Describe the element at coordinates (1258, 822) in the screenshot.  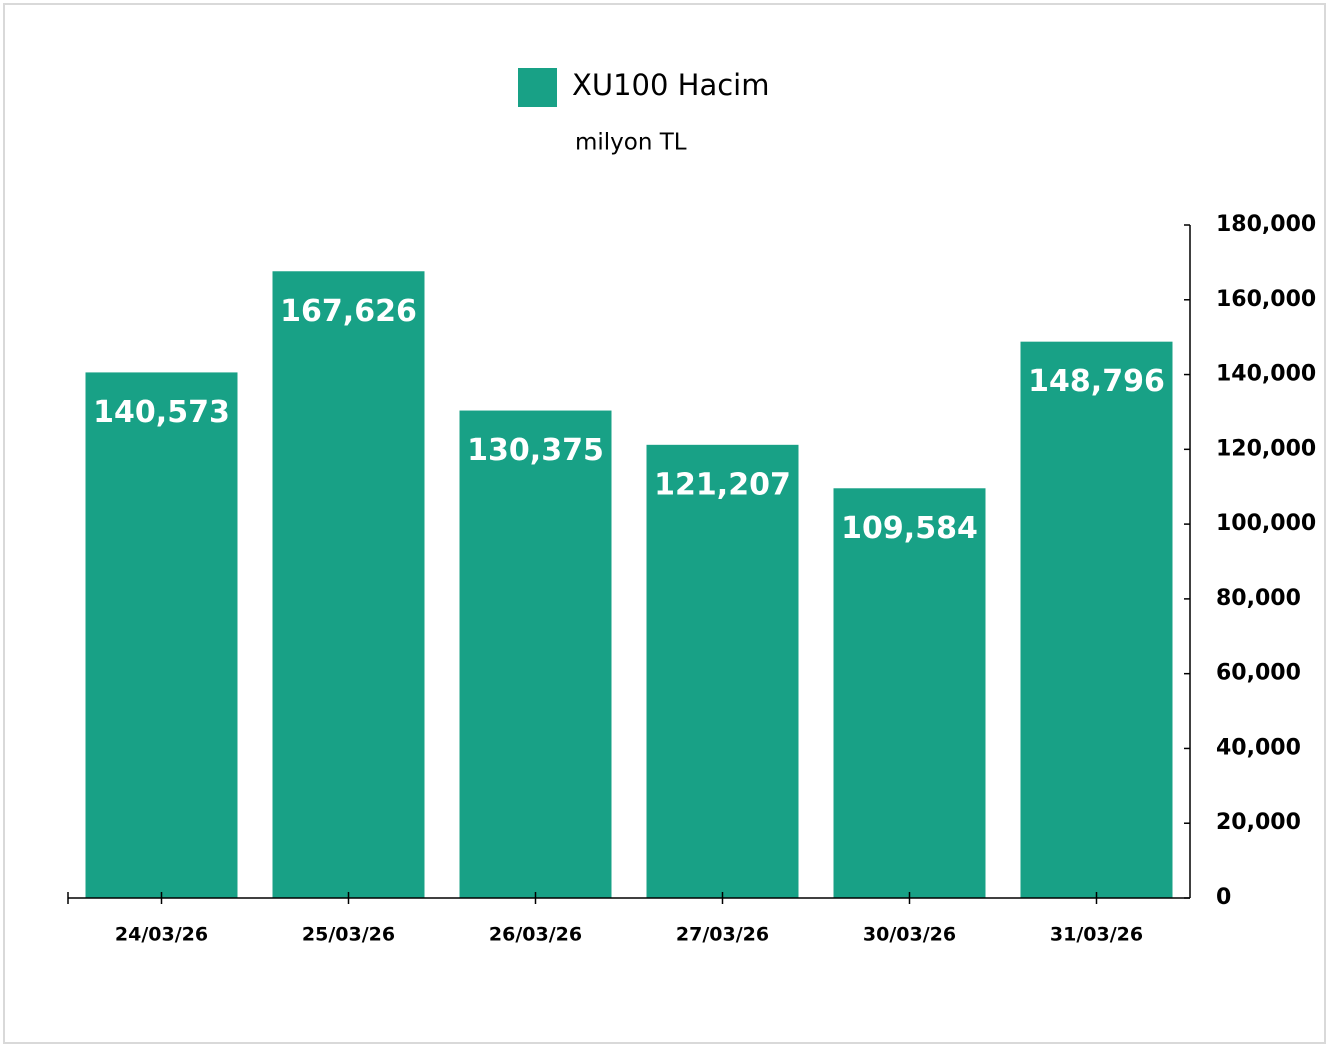
I see `y-tick-label: 20,000` at that location.